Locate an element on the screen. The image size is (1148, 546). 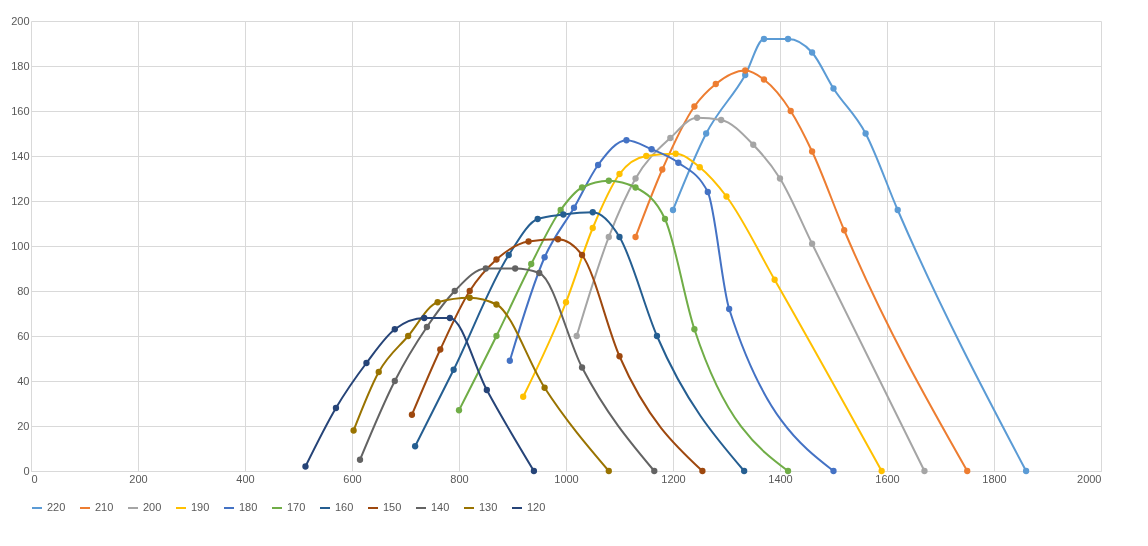
x-tick-label: 600 is located at coordinates (352, 478).